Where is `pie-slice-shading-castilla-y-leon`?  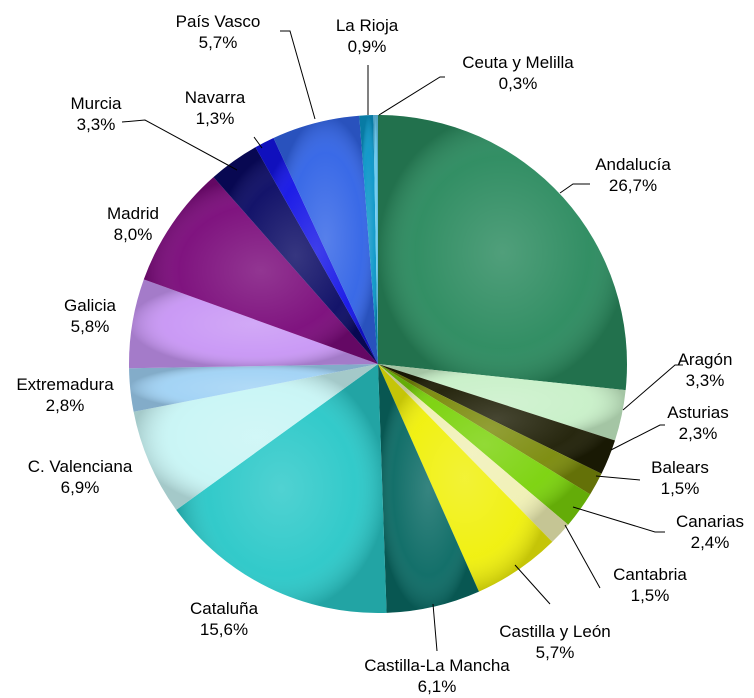
pie-slice-shading-castilla-y-leon is located at coordinates (465, 478).